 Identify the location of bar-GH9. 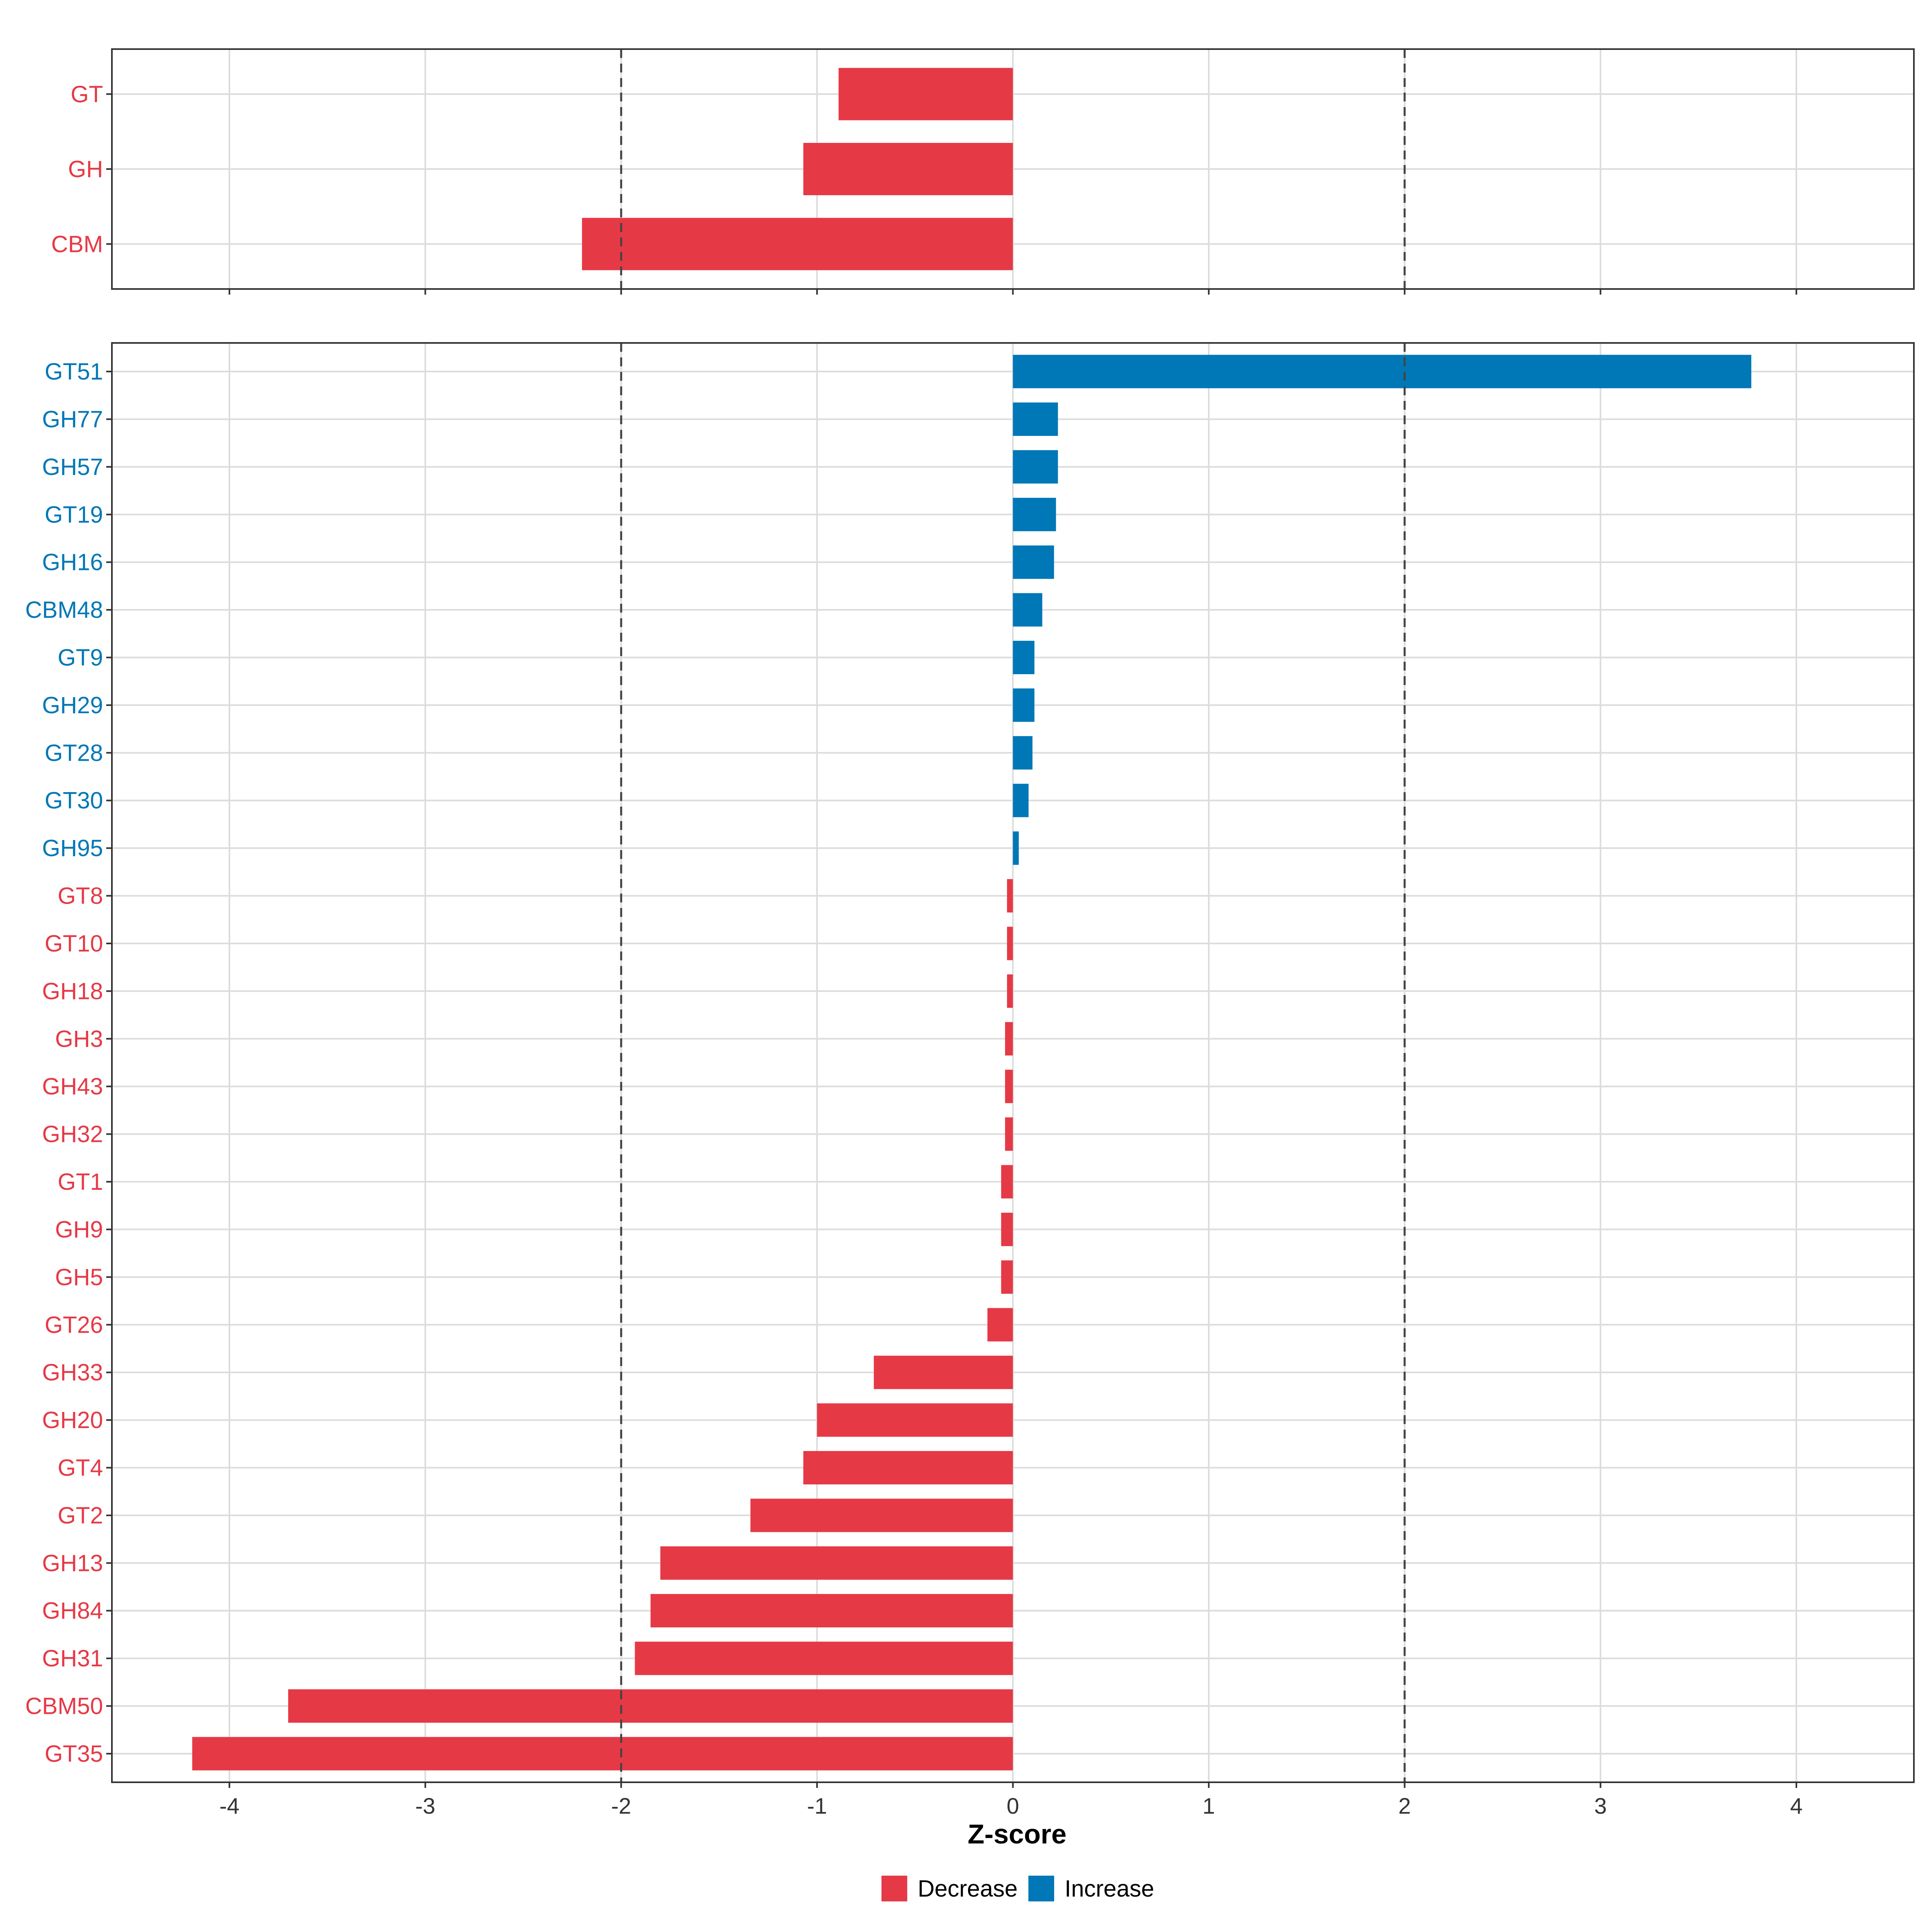
(1007, 1229).